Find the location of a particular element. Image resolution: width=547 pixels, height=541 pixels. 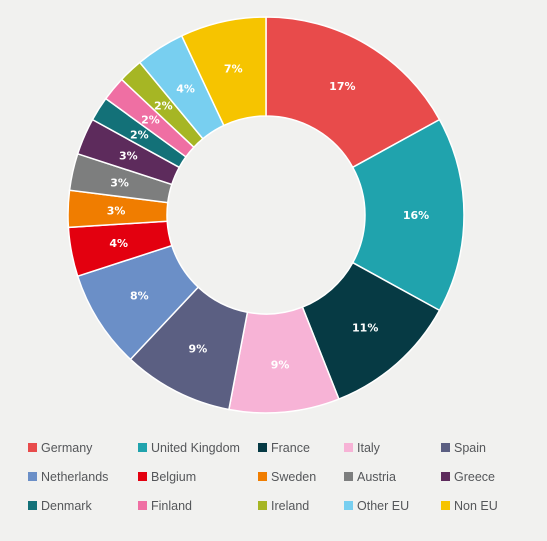

slice-non-eu is located at coordinates (223, 71).